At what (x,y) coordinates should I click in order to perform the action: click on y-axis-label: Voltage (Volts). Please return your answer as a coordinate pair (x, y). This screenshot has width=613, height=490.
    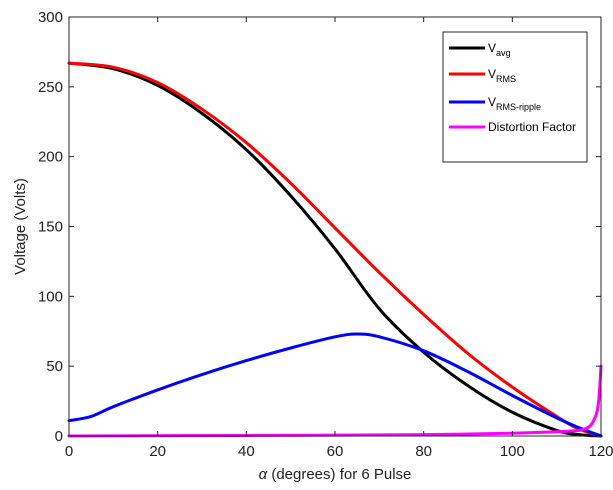
    Looking at the image, I should click on (20, 226).